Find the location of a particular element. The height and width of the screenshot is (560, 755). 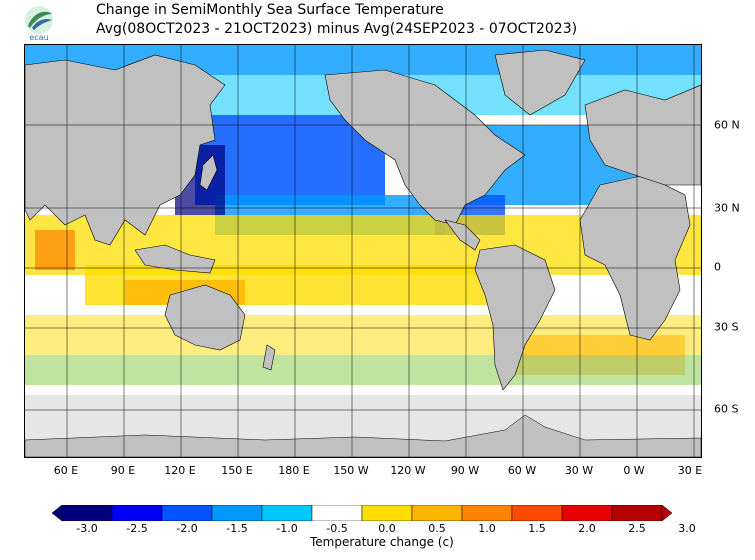

colorbar-tick-label: 1.0 is located at coordinates (487, 528).